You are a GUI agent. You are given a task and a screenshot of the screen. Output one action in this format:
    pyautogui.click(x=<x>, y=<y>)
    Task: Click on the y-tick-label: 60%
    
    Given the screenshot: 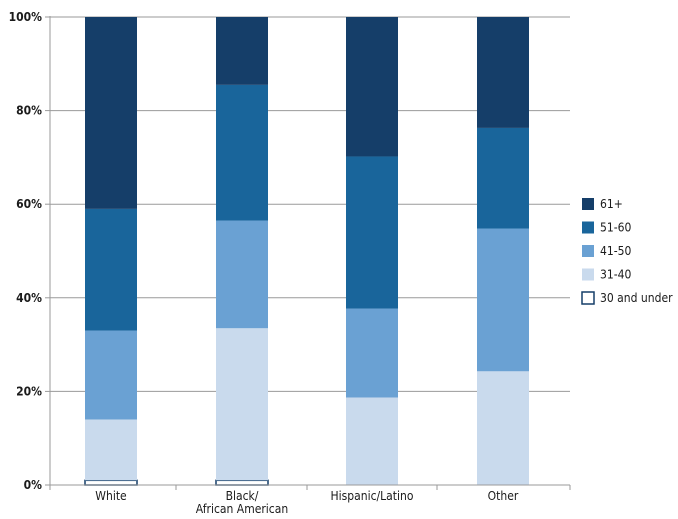 What is the action you would take?
    pyautogui.click(x=29, y=204)
    